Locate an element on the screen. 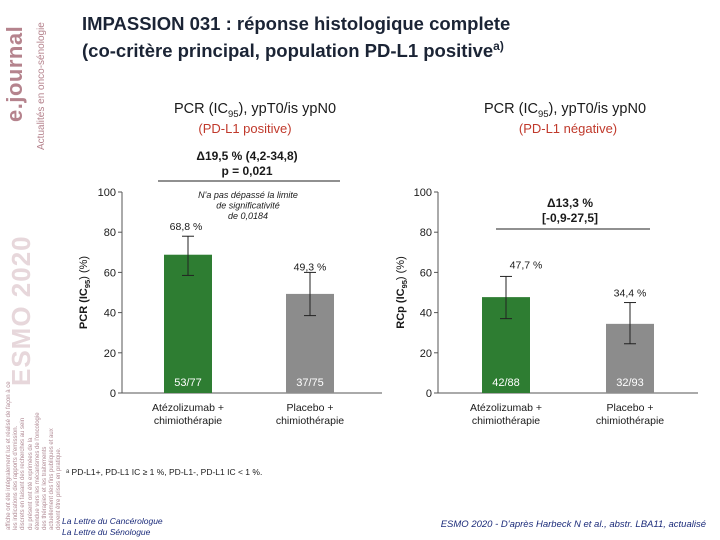  panel-1-count-1: 32/93 is located at coordinates (630, 383).